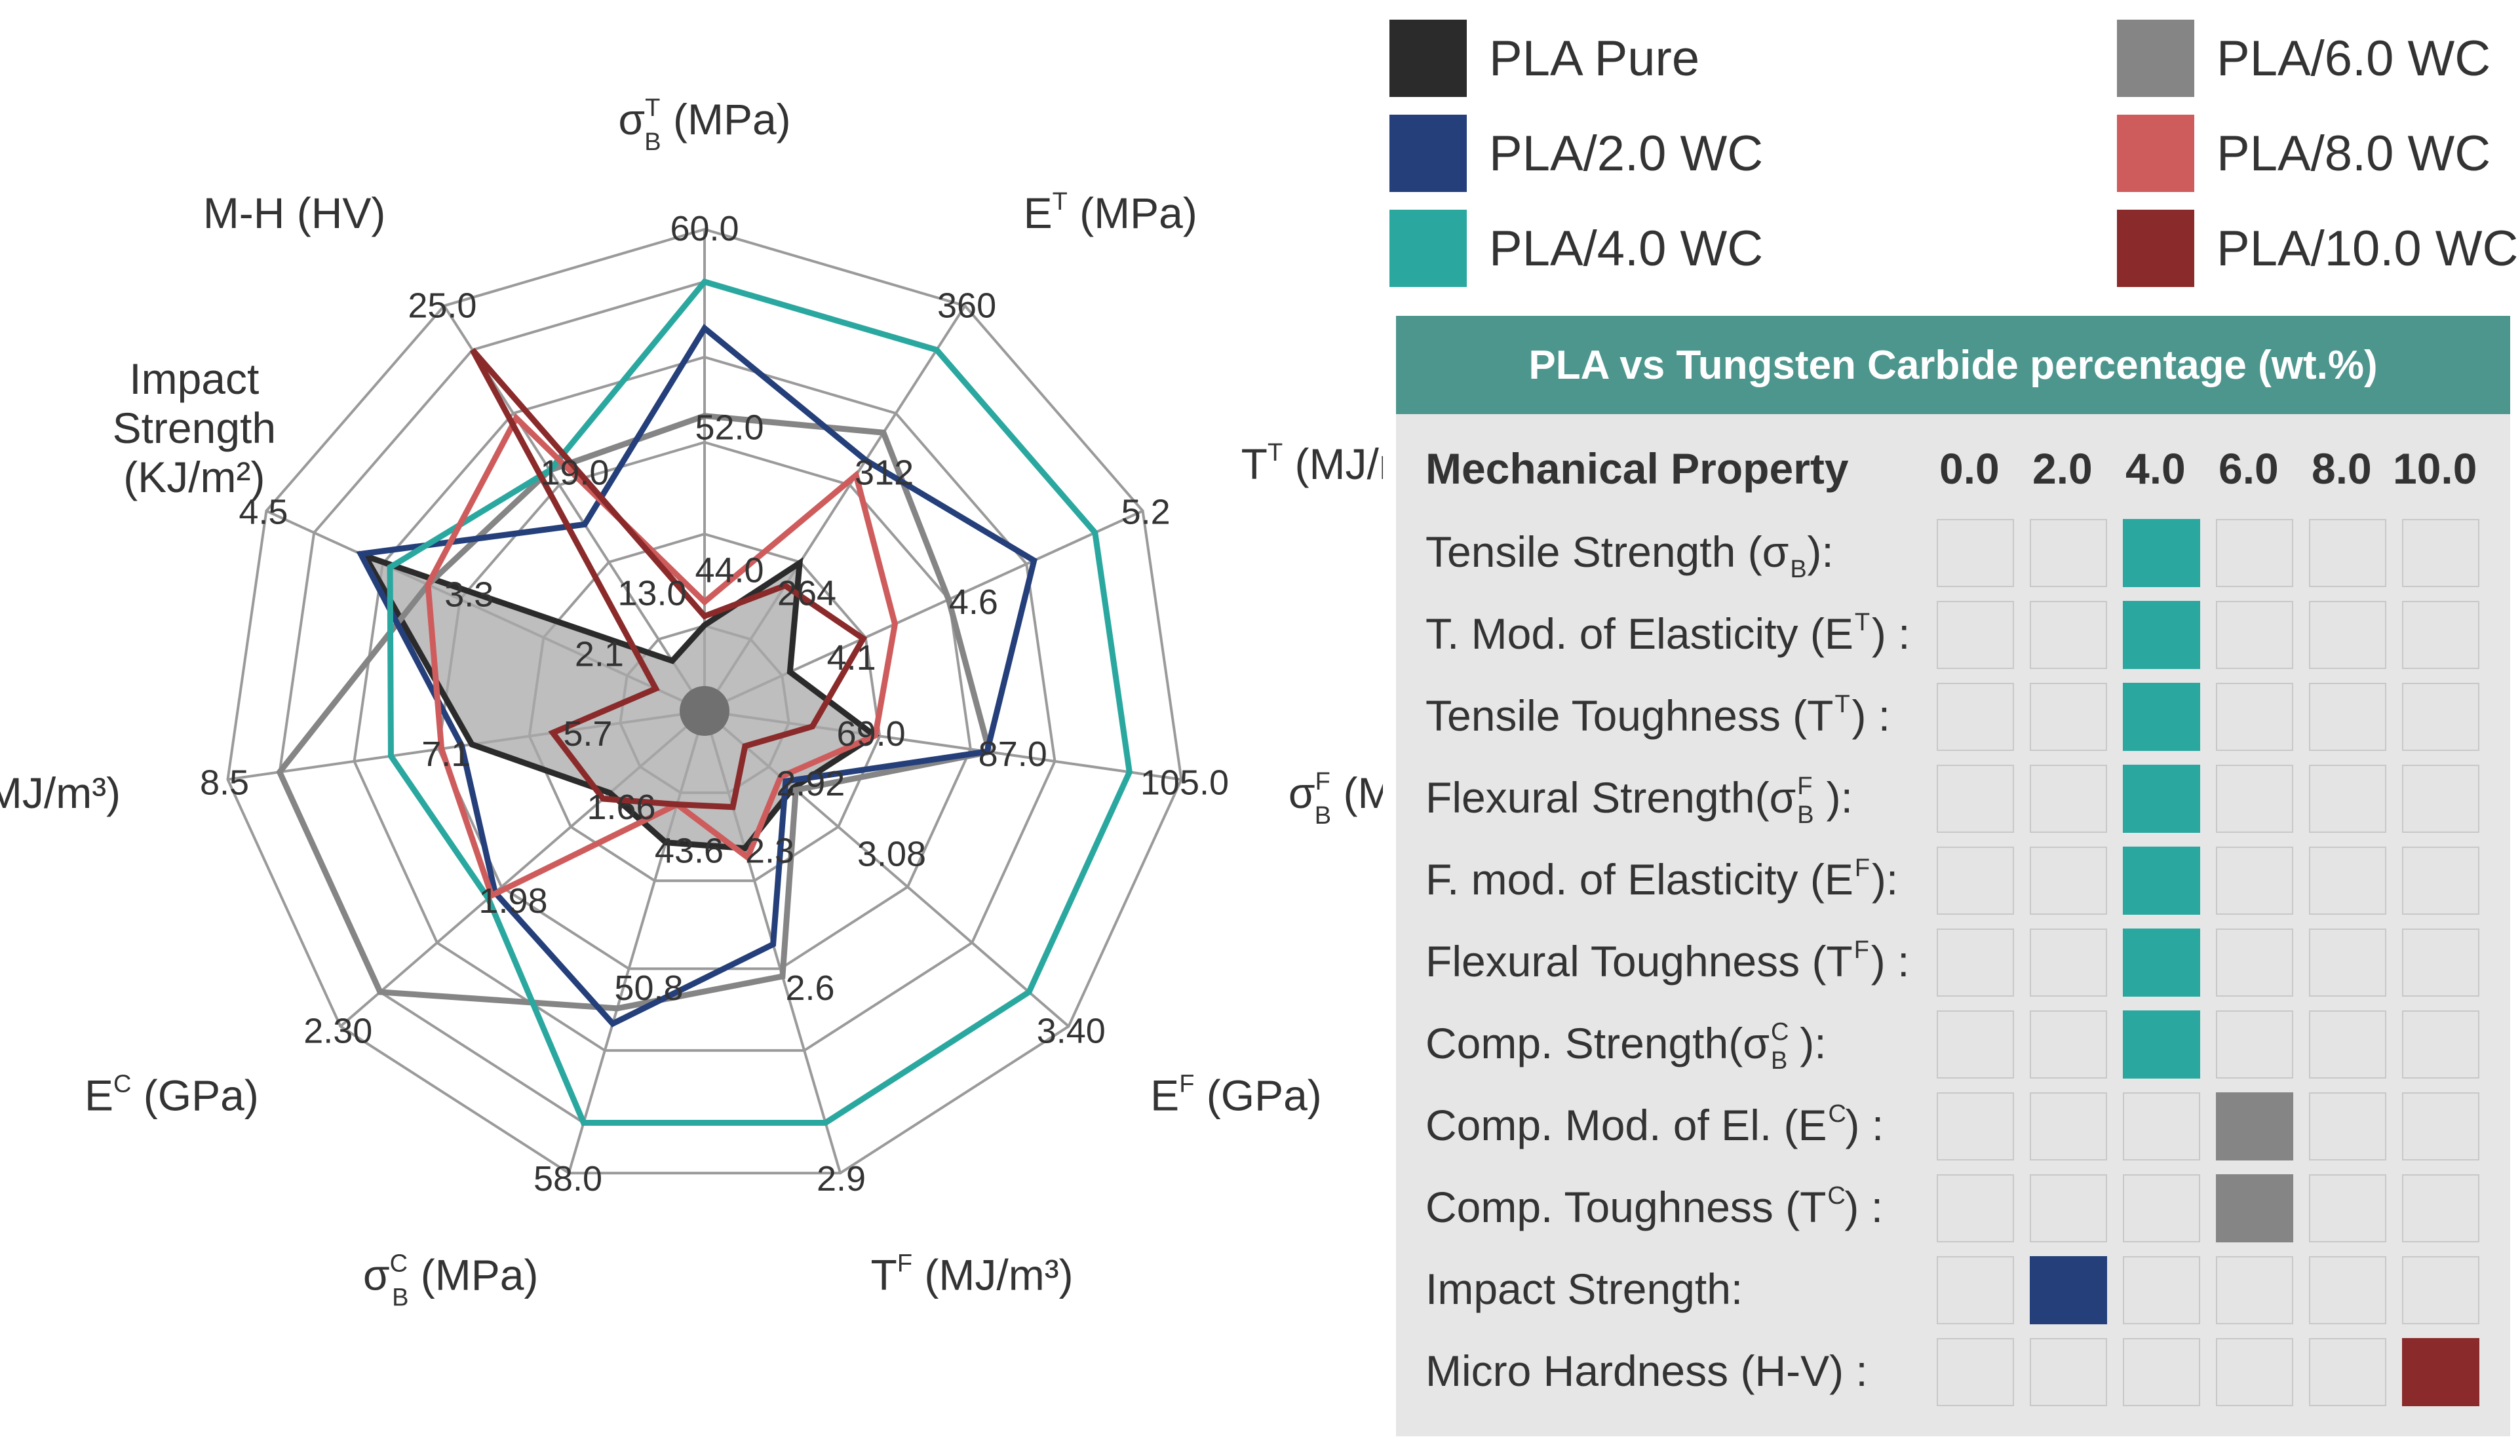  Describe the element at coordinates (1626, 153) in the screenshot. I see `legend-label: PLA/2.0 WC` at that location.